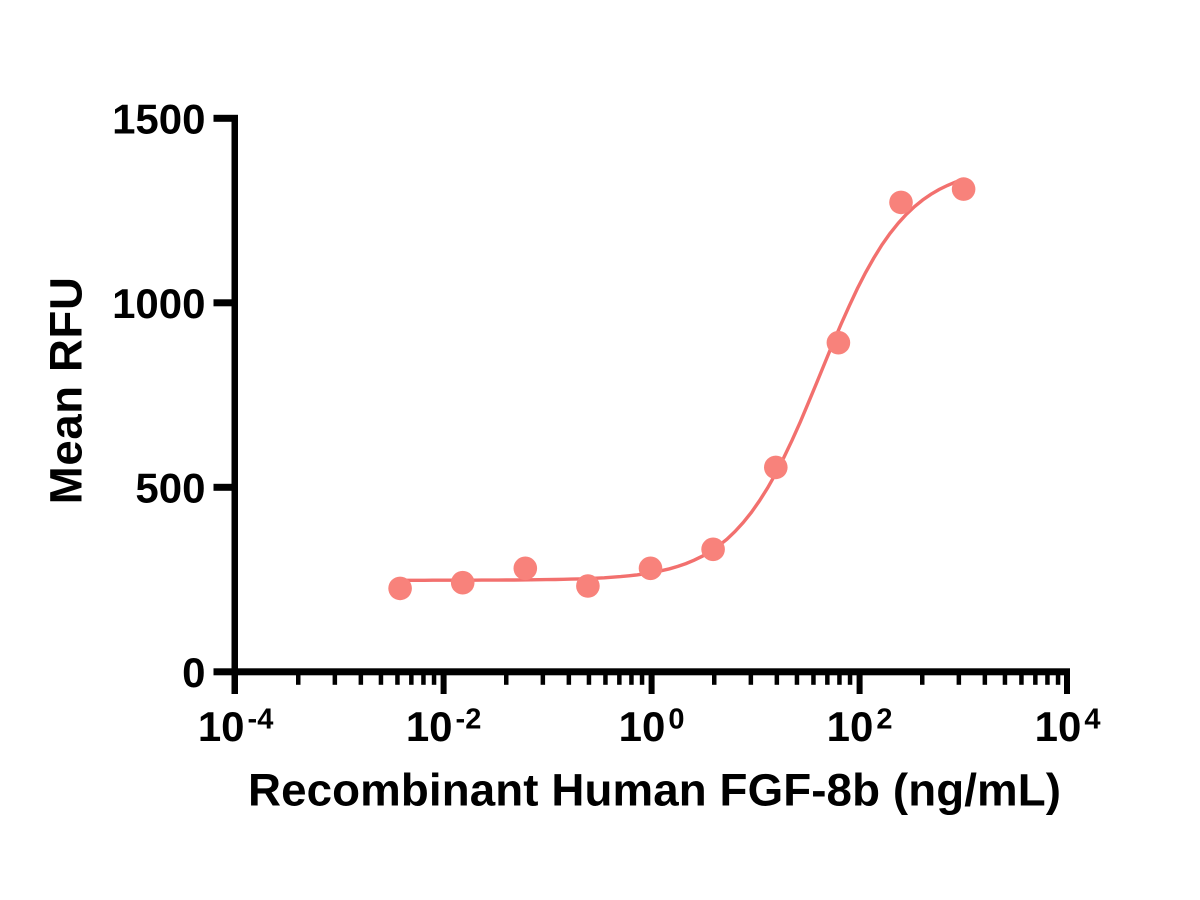 The height and width of the screenshot is (900, 1200). I want to click on svg-text:102: 10 2, so click(860, 726).